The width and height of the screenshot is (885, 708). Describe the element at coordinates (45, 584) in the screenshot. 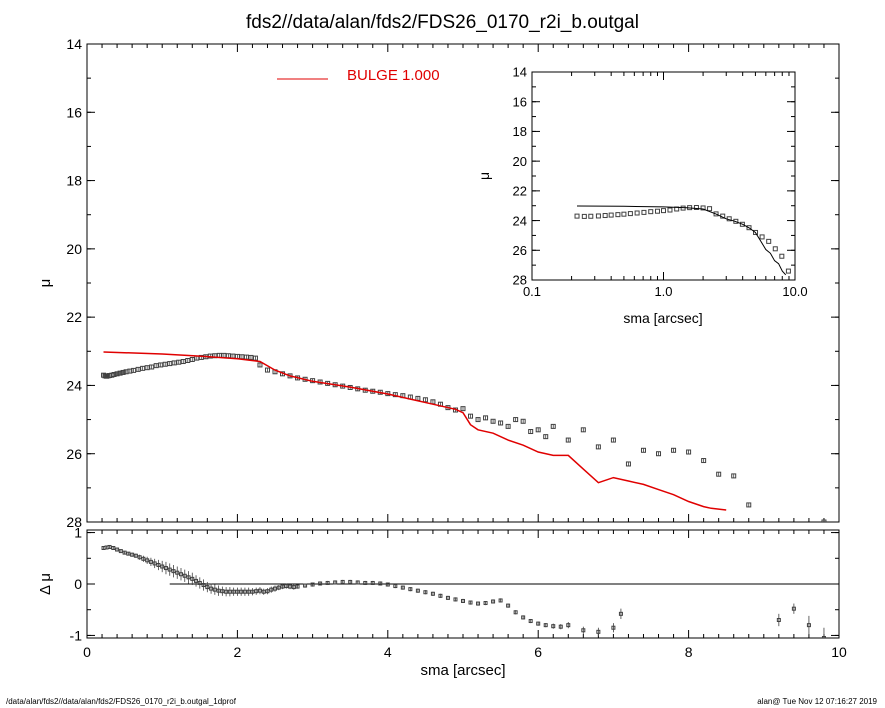

I see `y-axis-title: Δ μ` at that location.